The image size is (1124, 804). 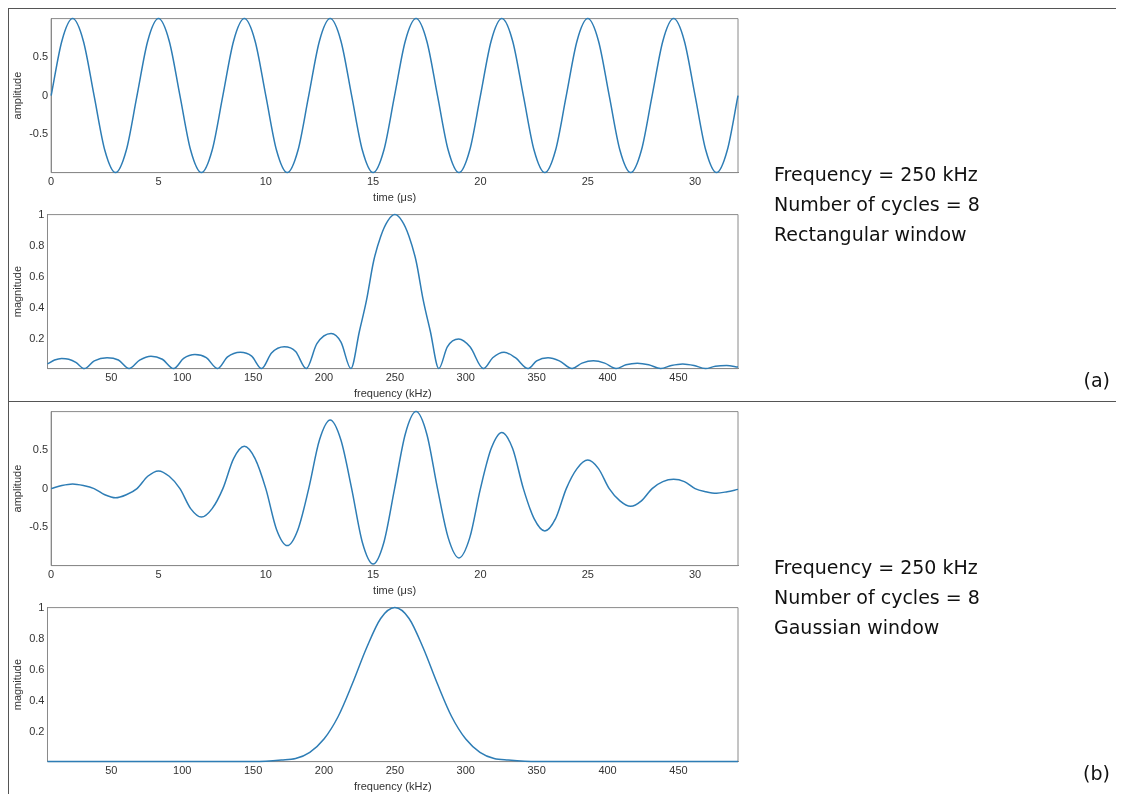 I want to click on text: (b), so click(x=1096, y=773).